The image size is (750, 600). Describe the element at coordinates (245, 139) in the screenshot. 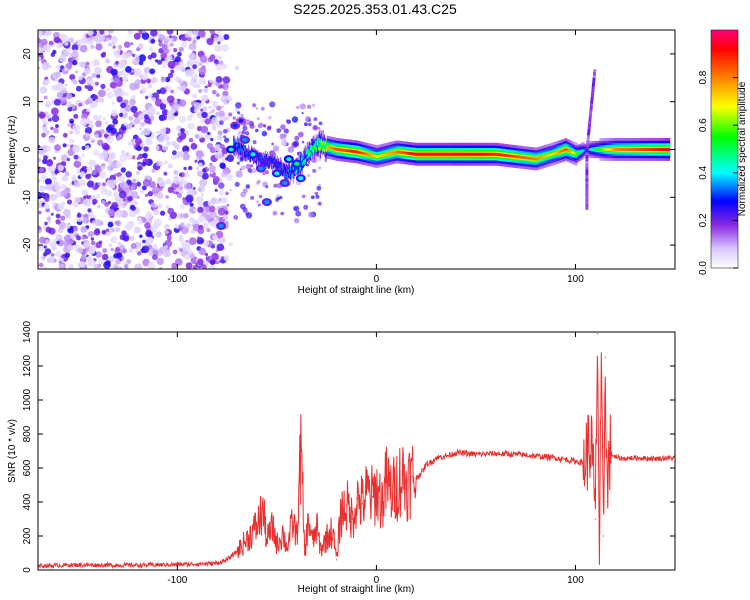

I see `ridge-blob` at that location.